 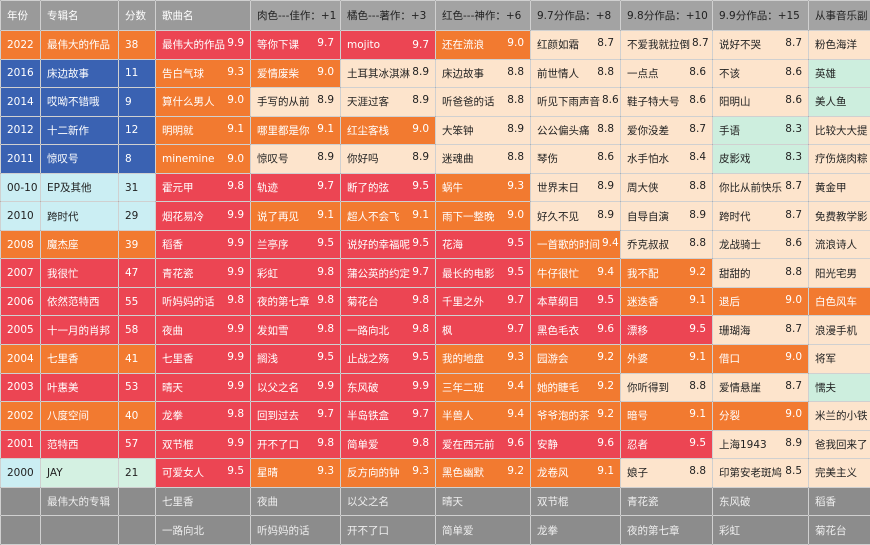 I want to click on footer-cell: 七里香, so click(x=203, y=501).